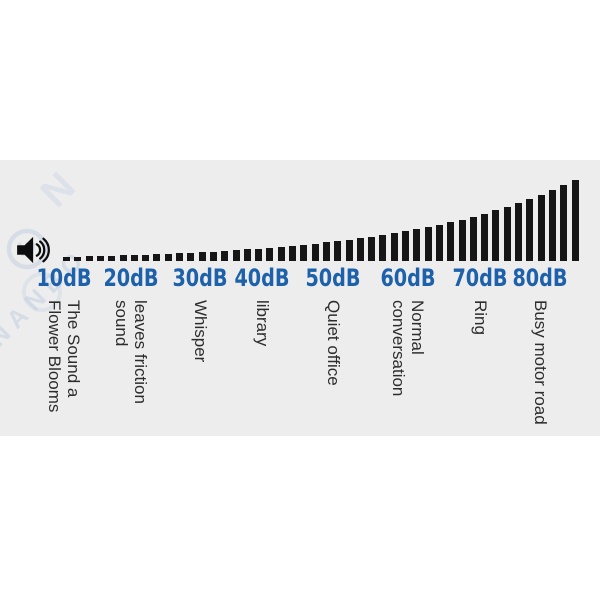 The width and height of the screenshot is (600, 600). Describe the element at coordinates (417, 327) in the screenshot. I see `description-line: Normal` at that location.